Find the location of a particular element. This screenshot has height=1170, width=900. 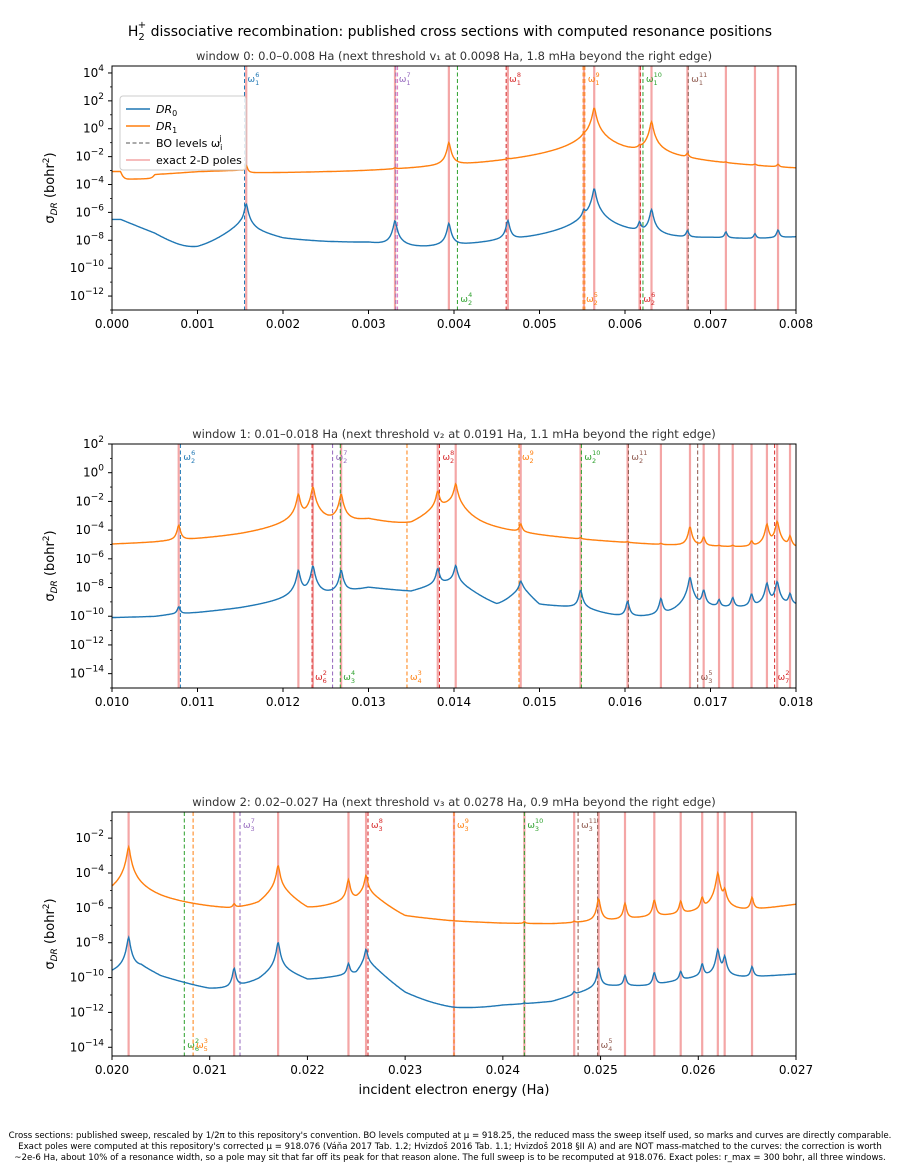

legend-label: exact 2-D poles is located at coordinates (199, 160).